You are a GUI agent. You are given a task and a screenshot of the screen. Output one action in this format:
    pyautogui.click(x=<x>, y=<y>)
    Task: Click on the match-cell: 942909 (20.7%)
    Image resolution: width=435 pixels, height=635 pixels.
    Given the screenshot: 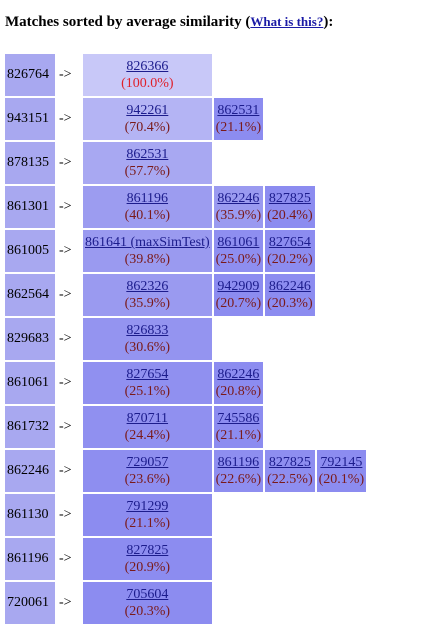 What is the action you would take?
    pyautogui.click(x=238, y=295)
    